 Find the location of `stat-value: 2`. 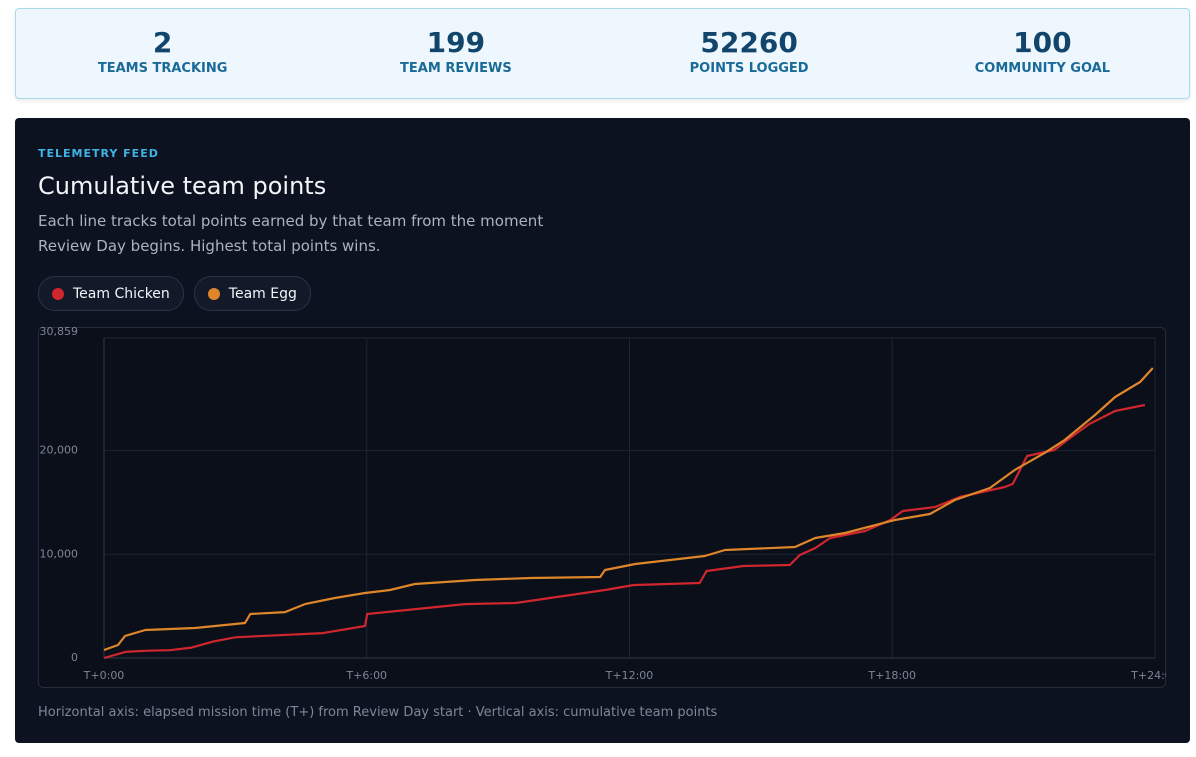

stat-value: 2 is located at coordinates (162, 42).